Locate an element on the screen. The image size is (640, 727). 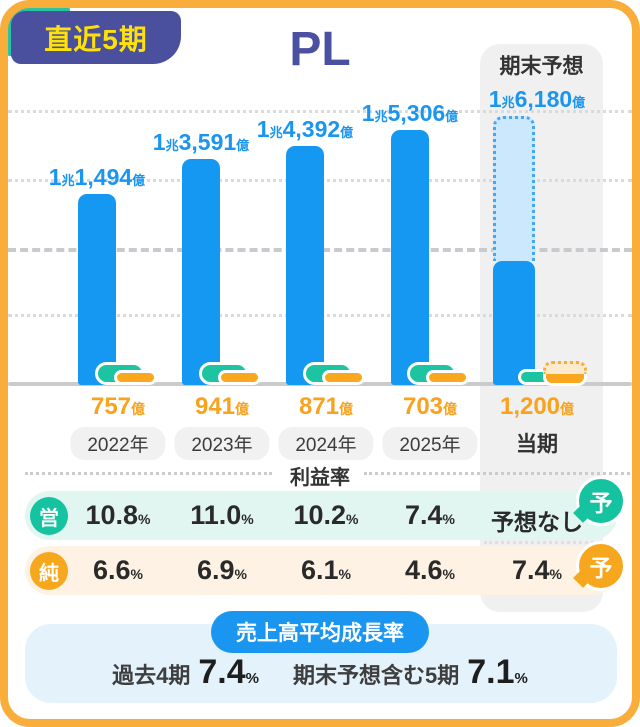
net-profit-forecast-bar-achieved is located at coordinates (565, 380).